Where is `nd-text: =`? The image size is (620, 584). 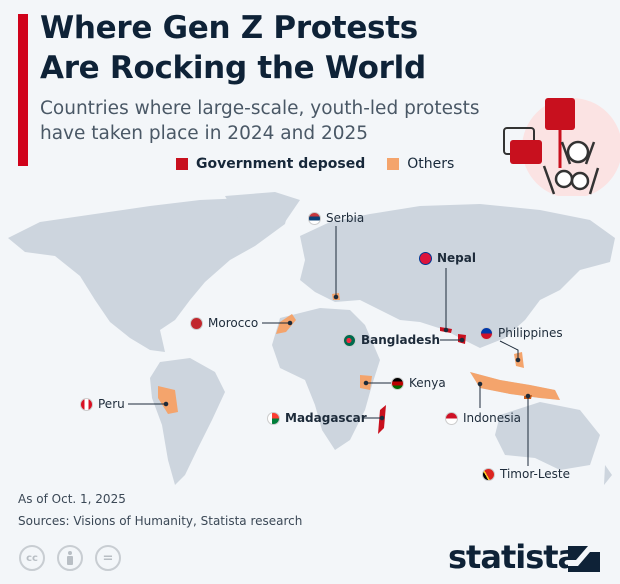 nd-text: = is located at coordinates (108, 558).